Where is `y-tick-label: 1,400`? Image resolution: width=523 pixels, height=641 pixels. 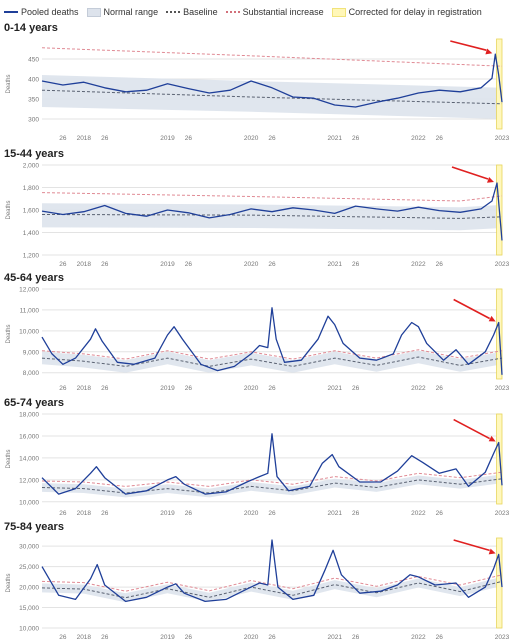 y-tick-label: 1,400 is located at coordinates (31, 233).